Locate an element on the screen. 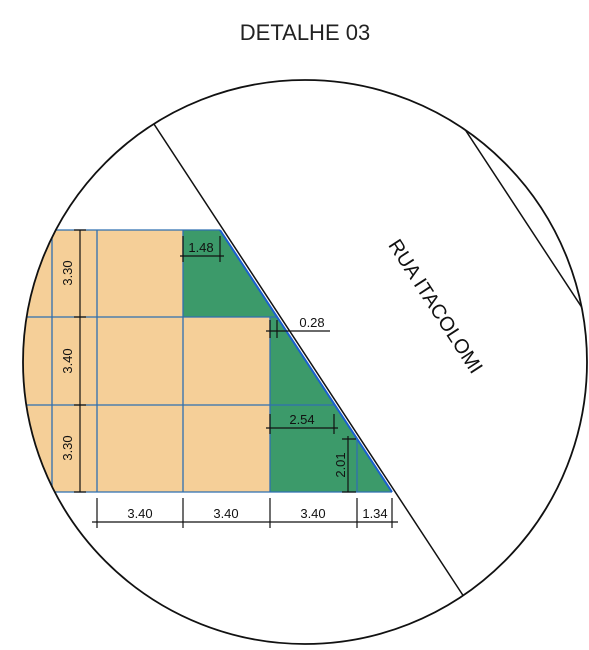  dim-label: 1.48 is located at coordinates (200, 247).